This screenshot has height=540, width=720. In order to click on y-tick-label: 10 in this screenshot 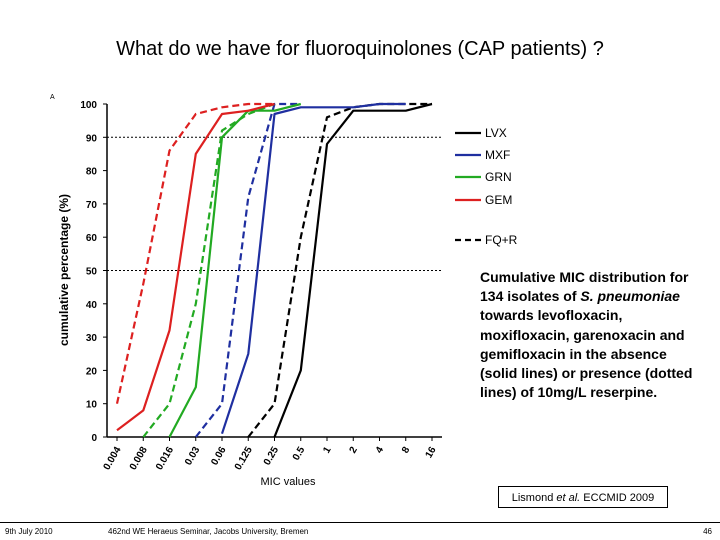, I will do `click(92, 405)`.